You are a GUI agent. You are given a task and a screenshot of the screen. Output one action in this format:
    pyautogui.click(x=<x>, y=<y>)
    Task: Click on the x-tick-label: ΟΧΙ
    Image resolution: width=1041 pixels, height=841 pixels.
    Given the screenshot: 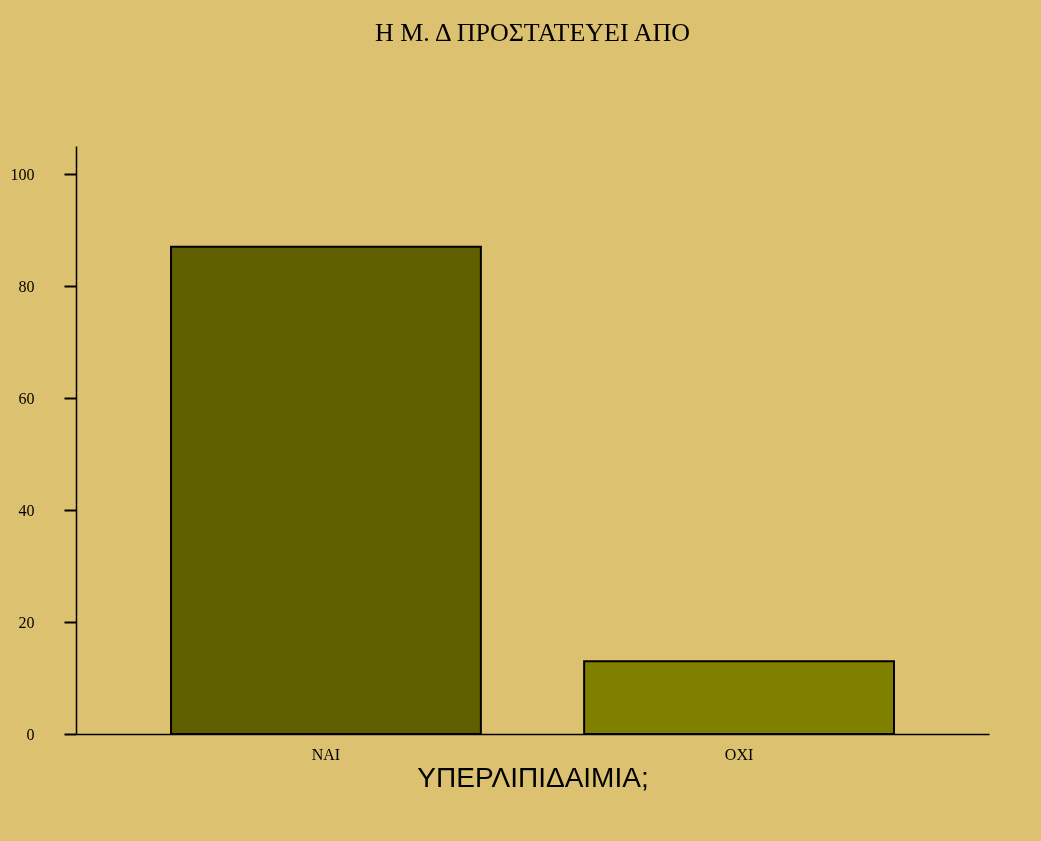 What is the action you would take?
    pyautogui.click(x=739, y=754)
    